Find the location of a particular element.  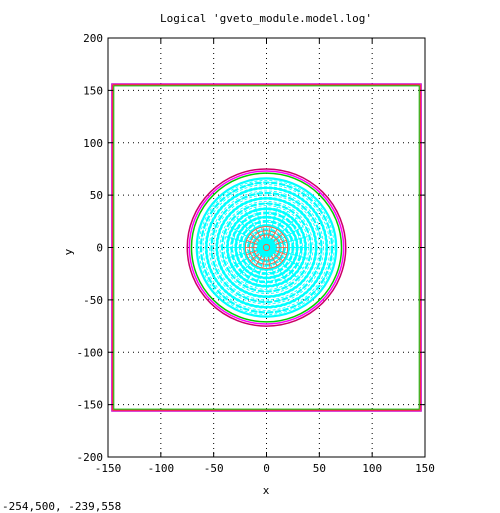

x-tick-label: 50 is located at coordinates (319, 468).